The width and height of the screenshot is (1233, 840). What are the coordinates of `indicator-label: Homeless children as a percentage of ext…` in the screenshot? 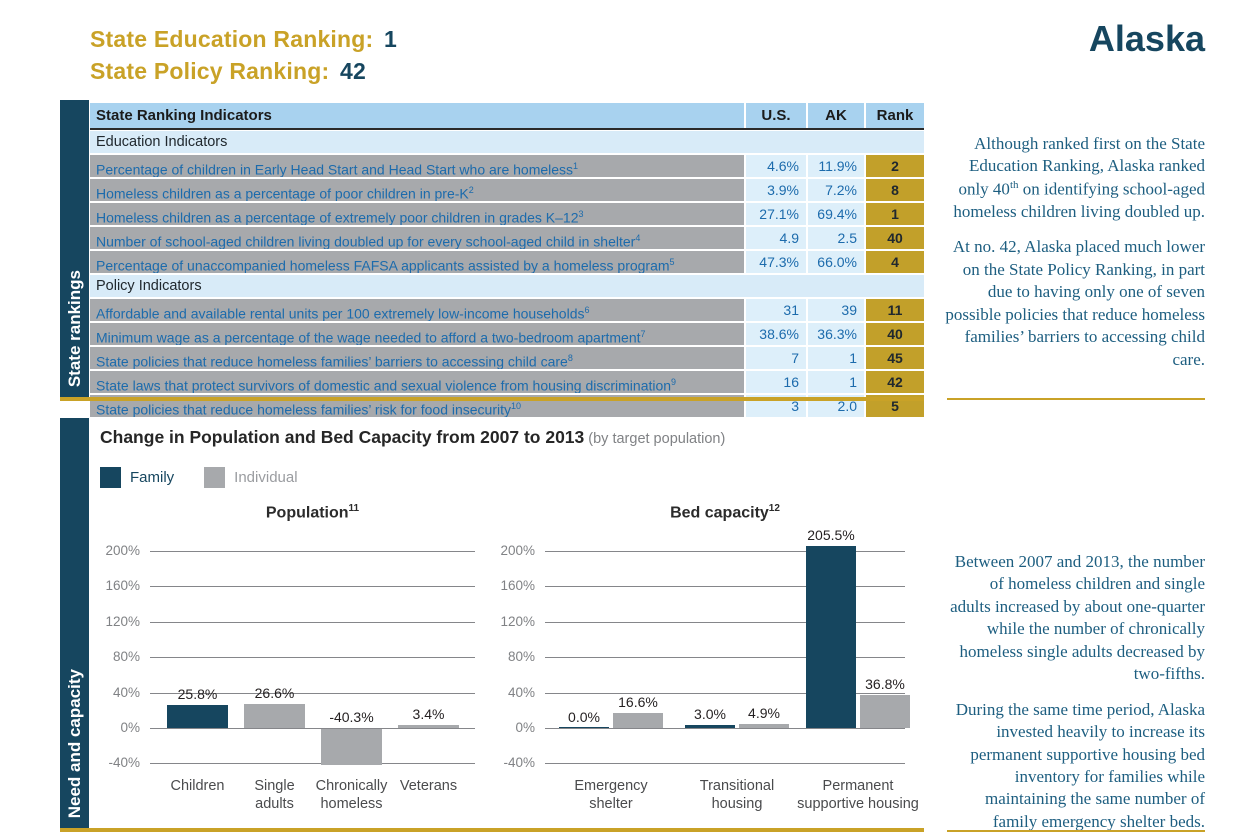 It's located at (417, 214).